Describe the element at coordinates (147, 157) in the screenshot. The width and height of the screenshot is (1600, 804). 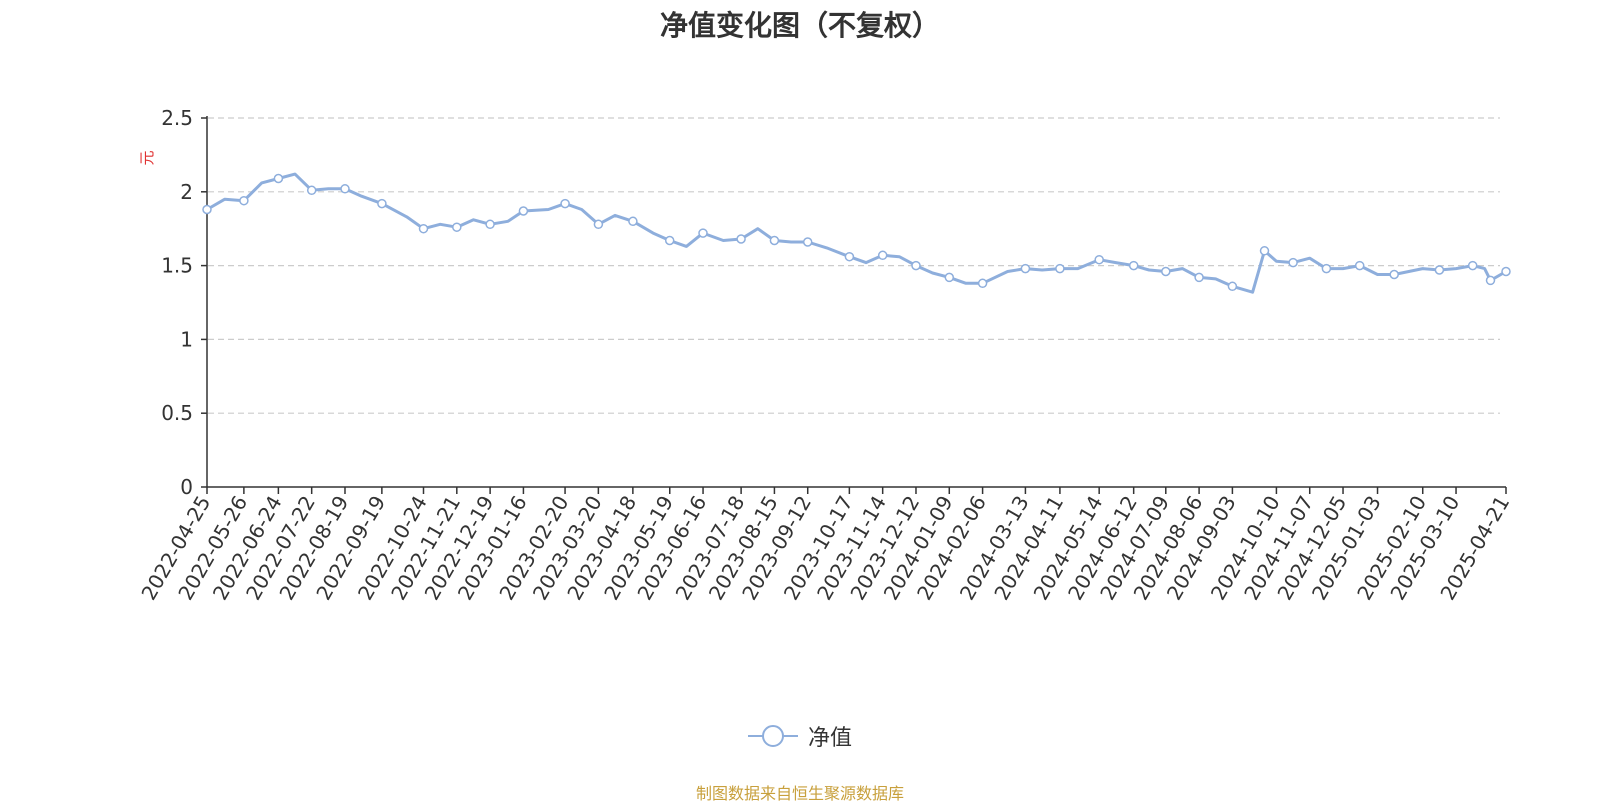
I see `y-axis-label: 元` at that location.